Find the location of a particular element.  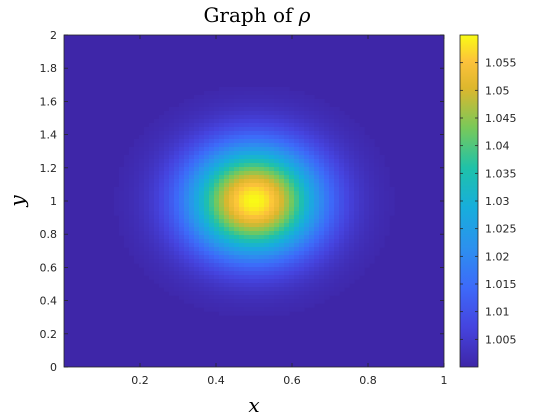

y-tick-label: 2 is located at coordinates (53, 35).